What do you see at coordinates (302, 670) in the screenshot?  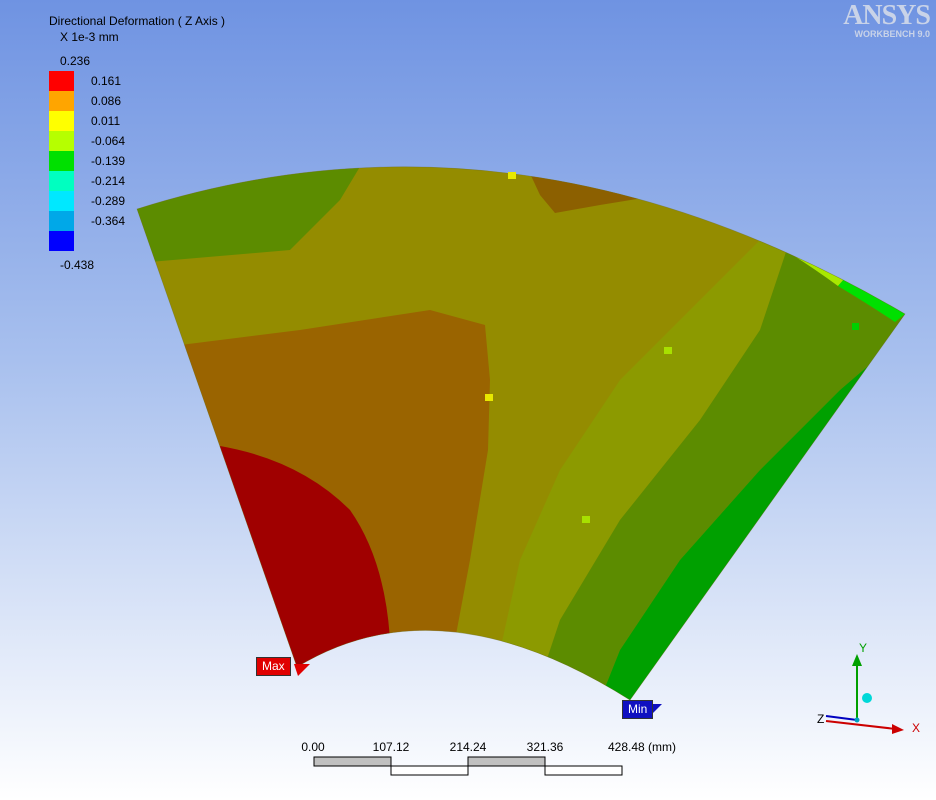 I see `max-probe-pointer` at bounding box center [302, 670].